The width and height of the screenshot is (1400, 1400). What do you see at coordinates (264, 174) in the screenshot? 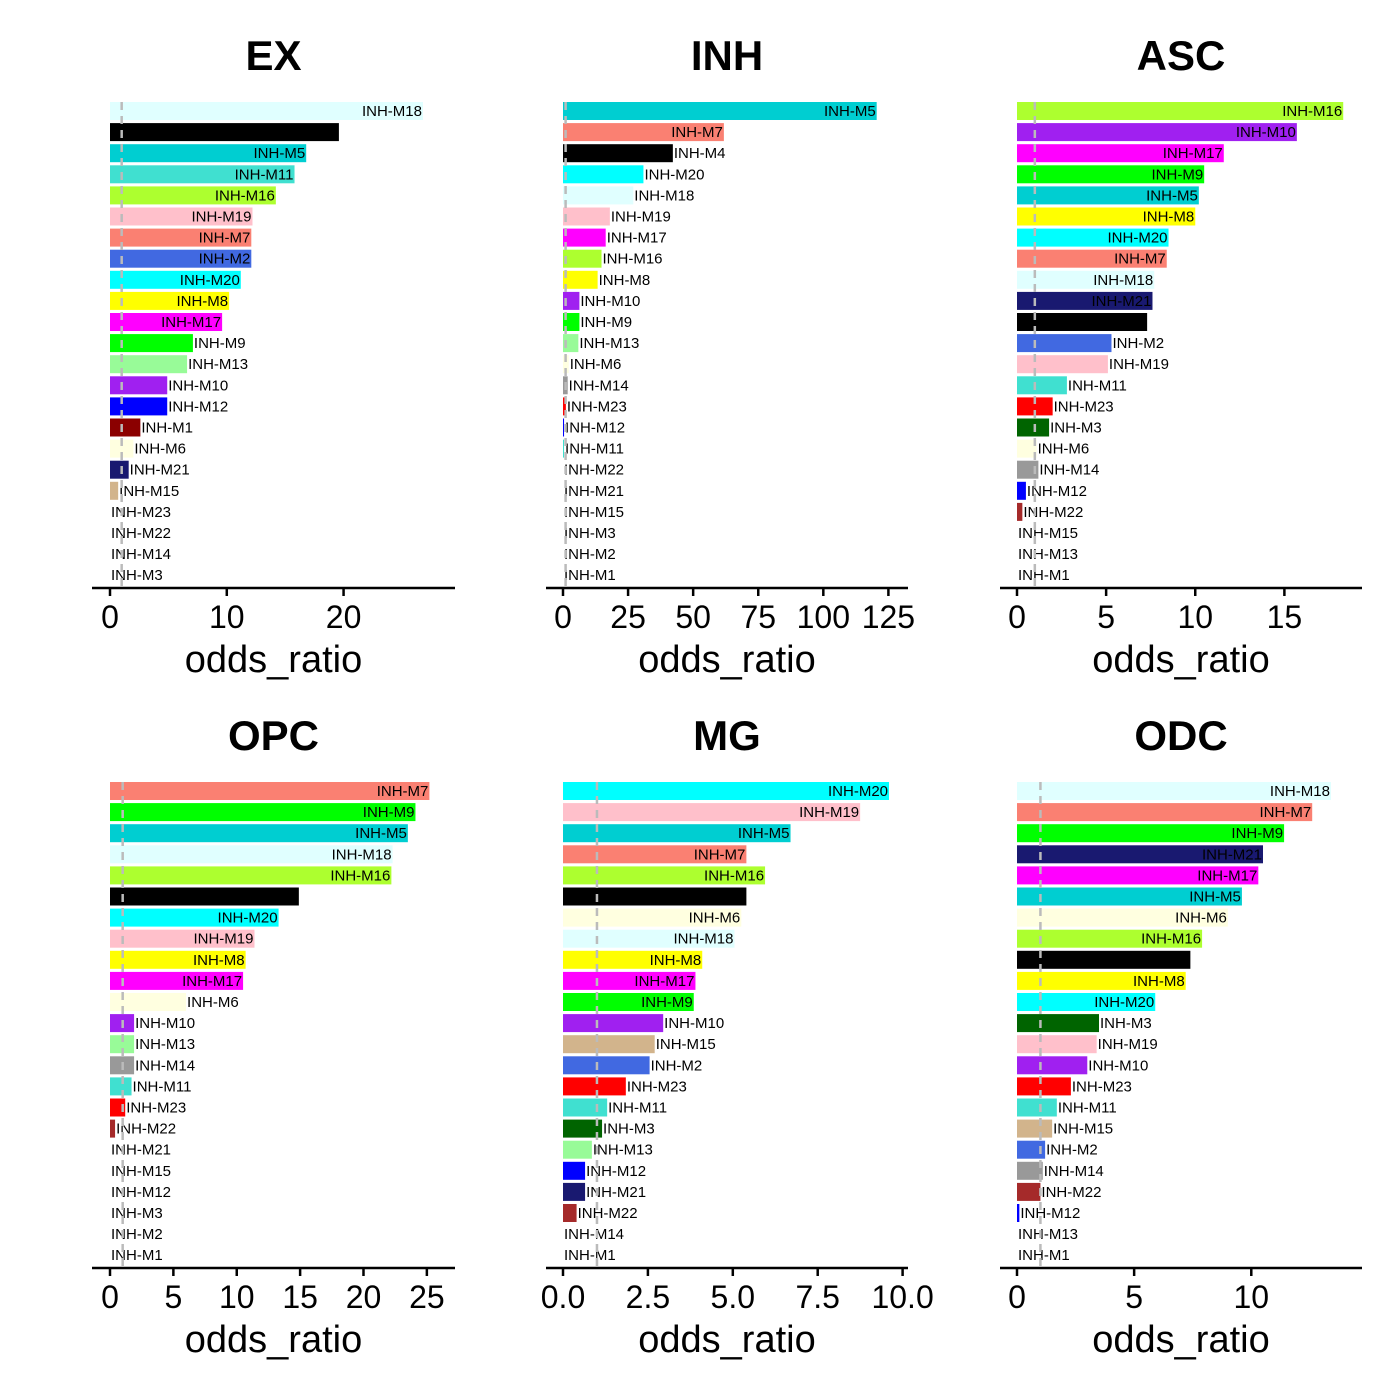
I see `bar-label: INH-M11` at bounding box center [264, 174].